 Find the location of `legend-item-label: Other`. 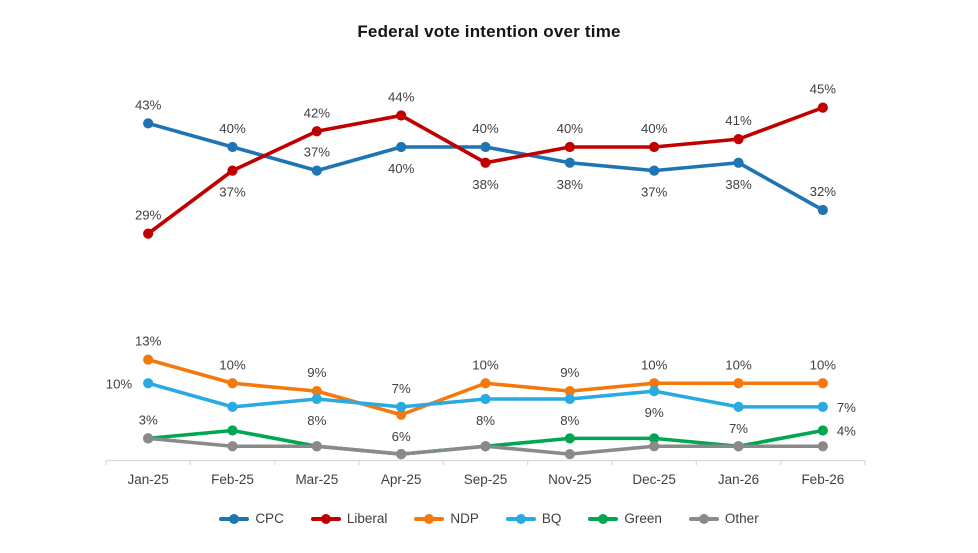

legend-item-label: Other is located at coordinates (741, 518).